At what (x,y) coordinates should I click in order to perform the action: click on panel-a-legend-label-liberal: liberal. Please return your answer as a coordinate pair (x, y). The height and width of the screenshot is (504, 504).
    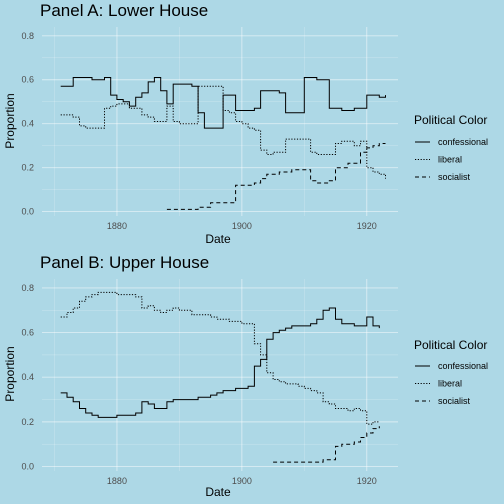
    Looking at the image, I should click on (450, 160).